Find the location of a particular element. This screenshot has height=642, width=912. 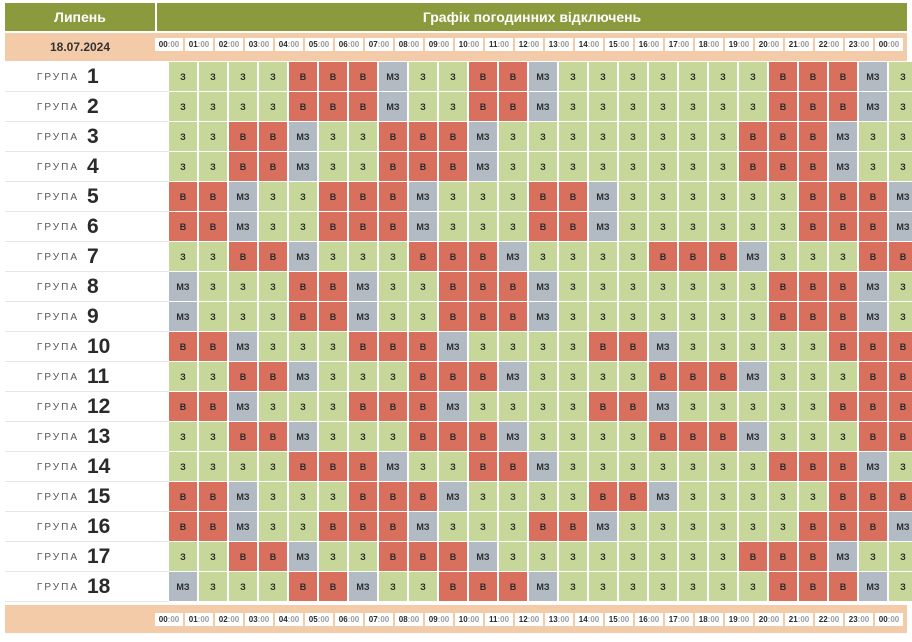

header-hour-tick: 12:00 is located at coordinates (529, 44).